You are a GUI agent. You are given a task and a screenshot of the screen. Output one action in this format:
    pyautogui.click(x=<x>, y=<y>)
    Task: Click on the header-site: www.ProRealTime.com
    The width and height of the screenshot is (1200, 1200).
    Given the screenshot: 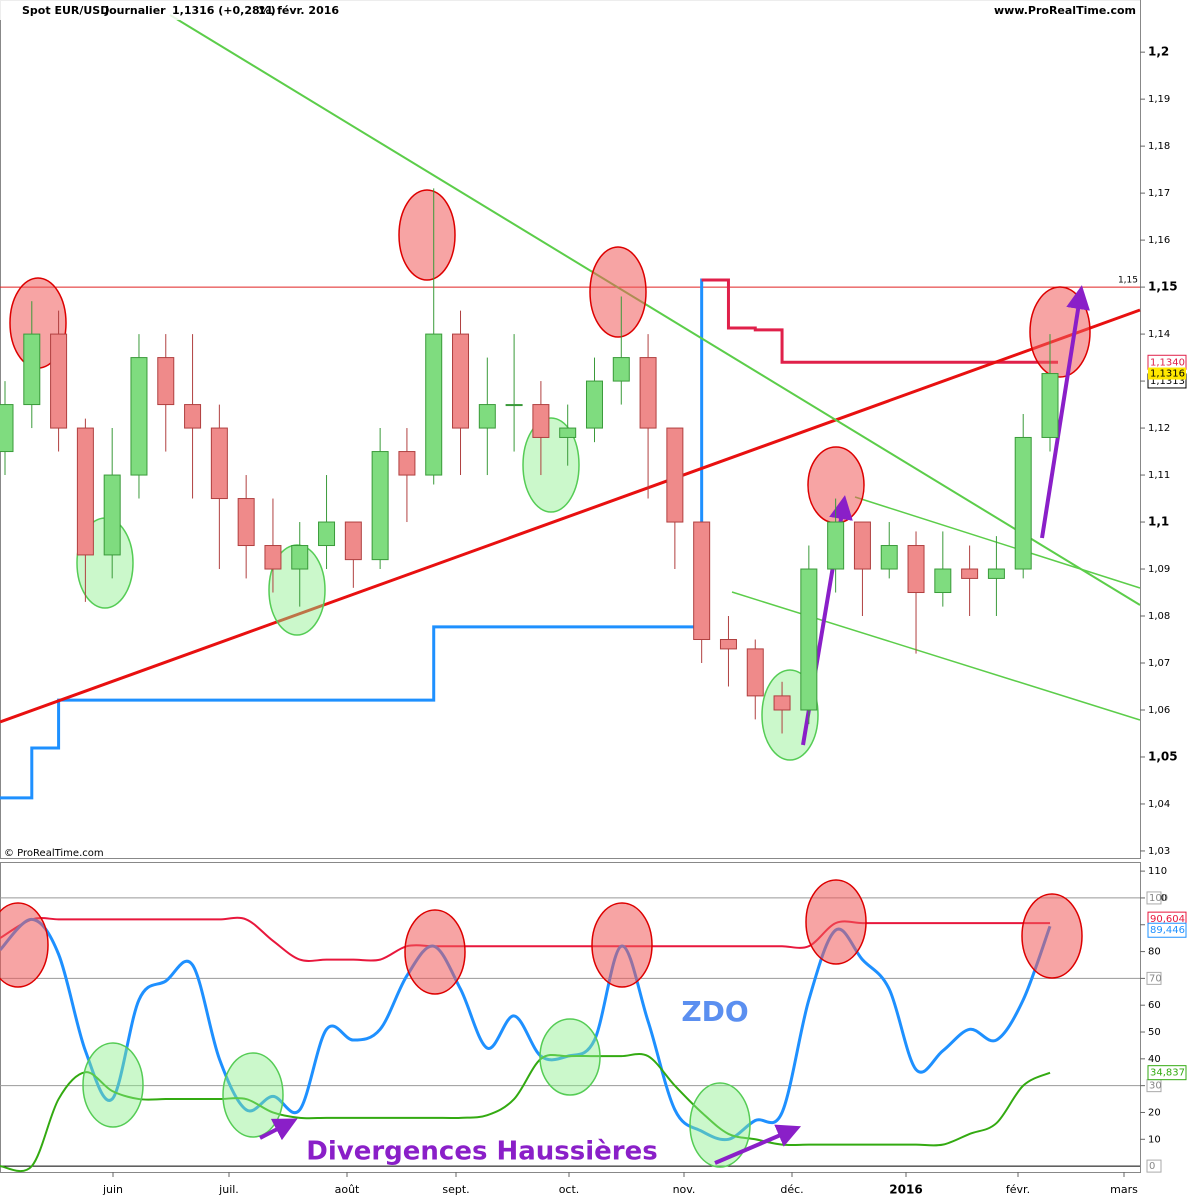 What is the action you would take?
    pyautogui.click(x=1065, y=10)
    